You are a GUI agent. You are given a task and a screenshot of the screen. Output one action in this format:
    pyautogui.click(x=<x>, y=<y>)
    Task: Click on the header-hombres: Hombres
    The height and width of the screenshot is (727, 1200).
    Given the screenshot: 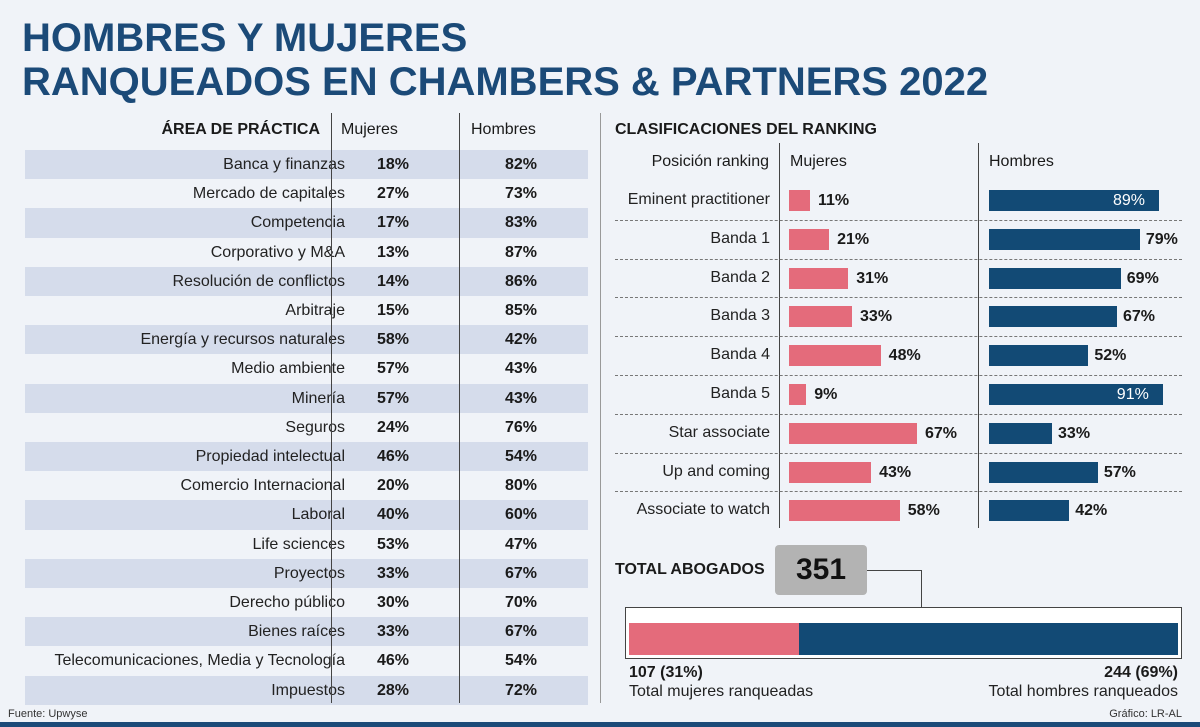 What is the action you would take?
    pyautogui.click(x=503, y=129)
    